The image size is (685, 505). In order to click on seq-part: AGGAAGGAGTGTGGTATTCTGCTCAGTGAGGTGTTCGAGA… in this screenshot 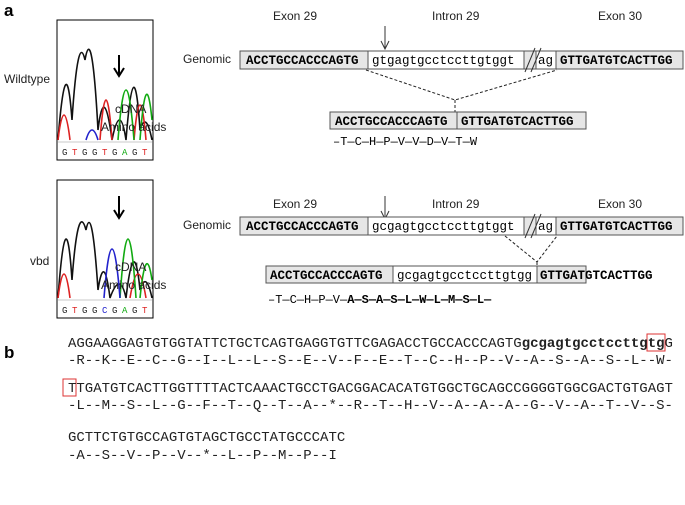, I will do `click(295, 344)`.